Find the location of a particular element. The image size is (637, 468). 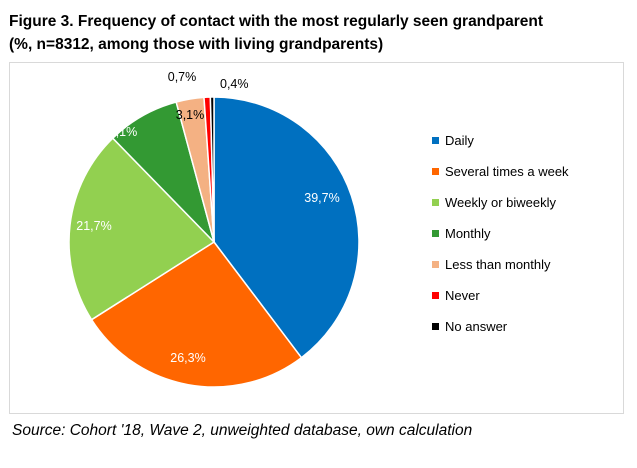

legend-label: Weekly or biweekly is located at coordinates (501, 202).